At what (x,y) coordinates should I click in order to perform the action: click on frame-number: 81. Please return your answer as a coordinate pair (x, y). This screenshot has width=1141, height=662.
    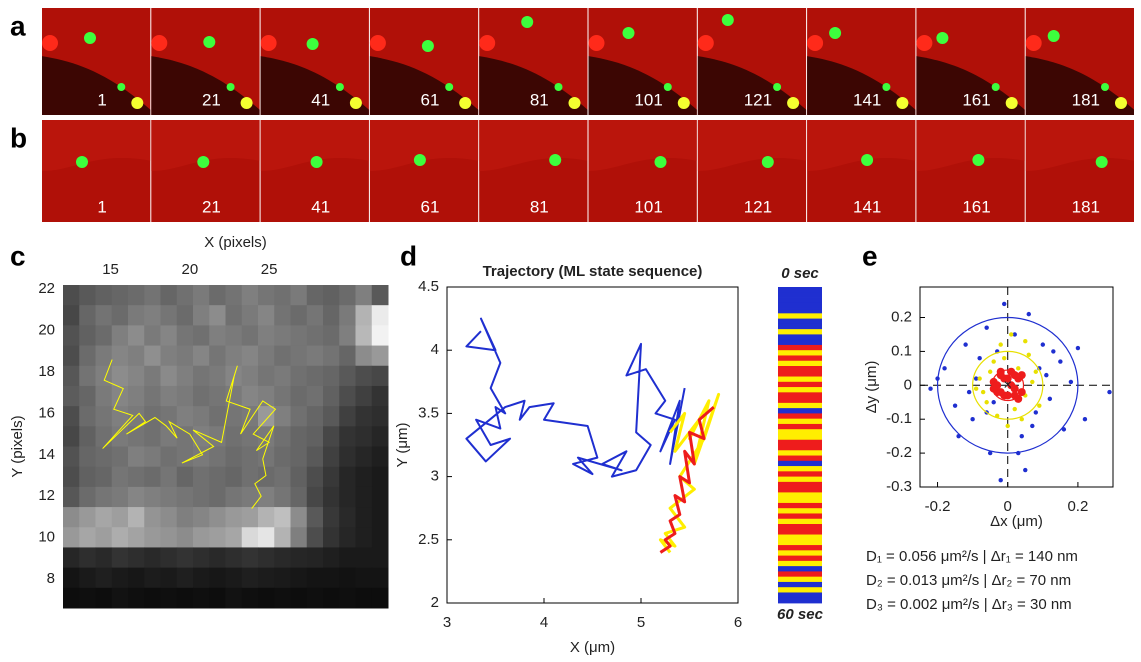
    Looking at the image, I should click on (539, 206).